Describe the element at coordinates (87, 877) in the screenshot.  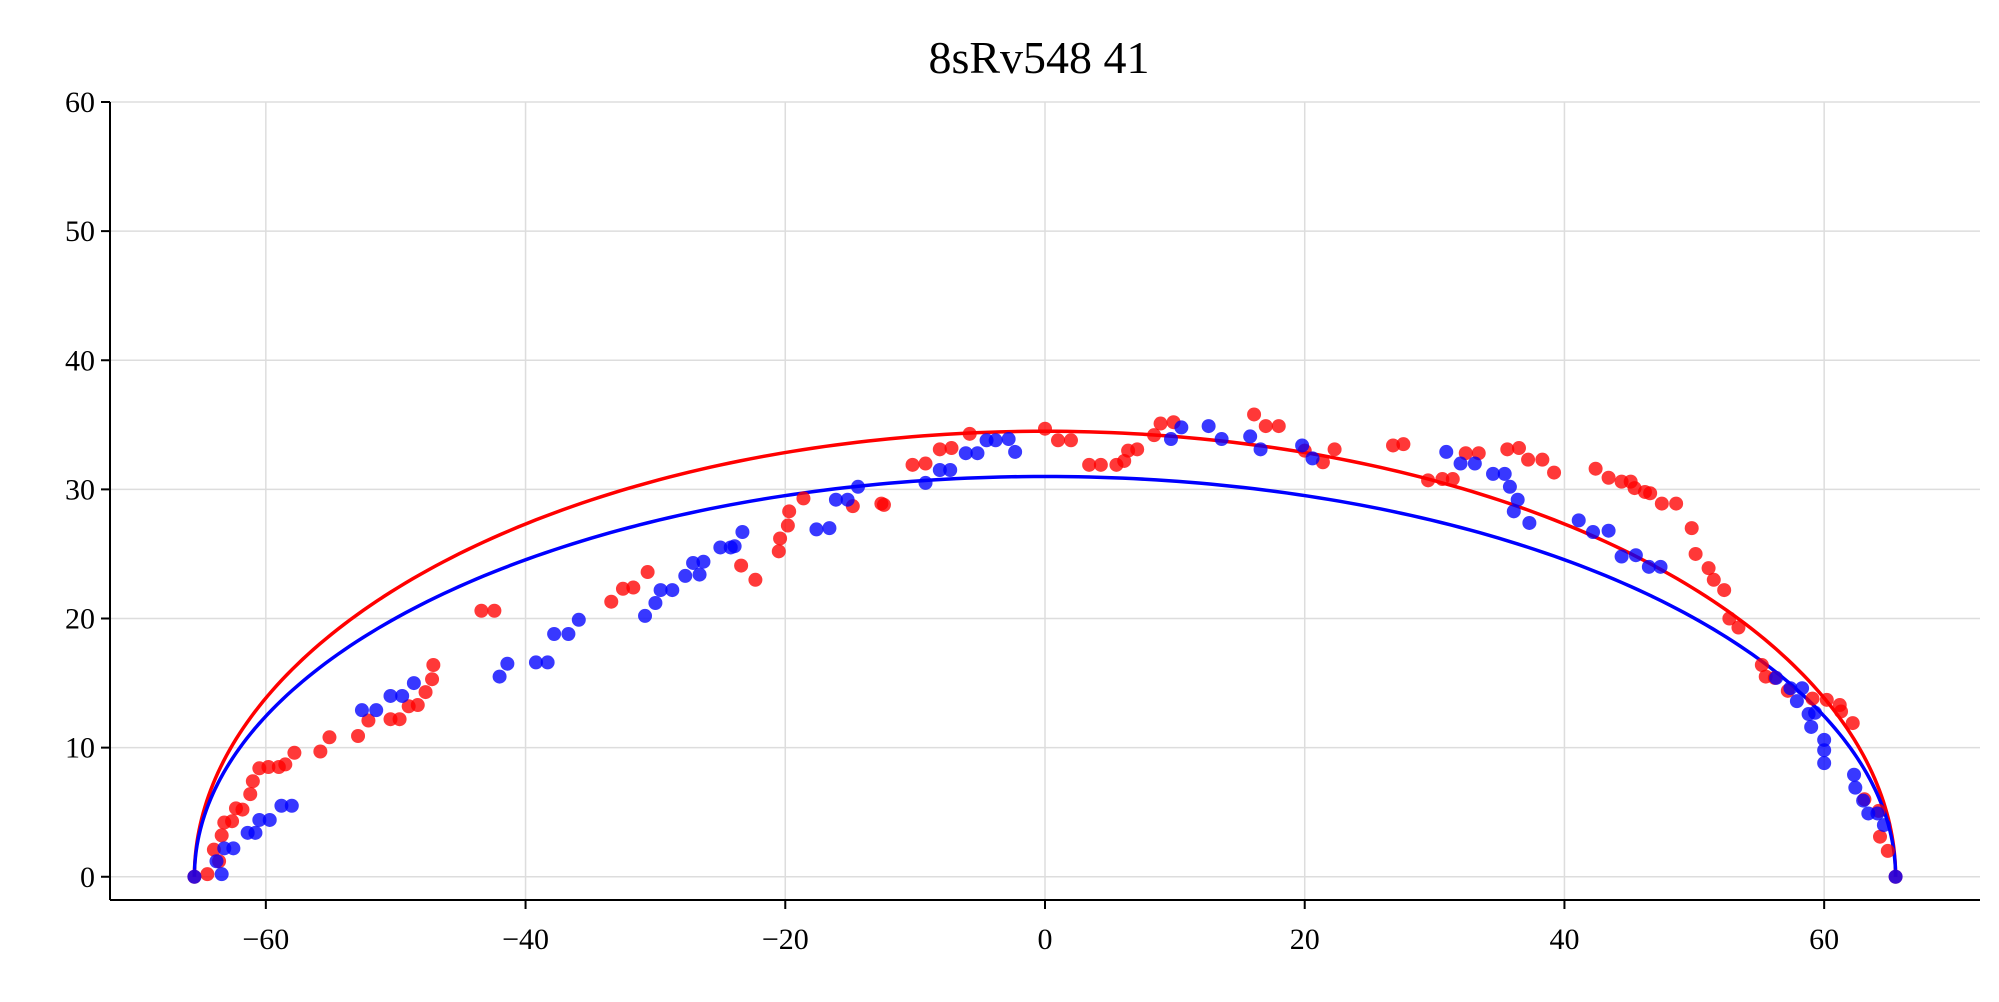
I see `y-tick-label: 0` at that location.